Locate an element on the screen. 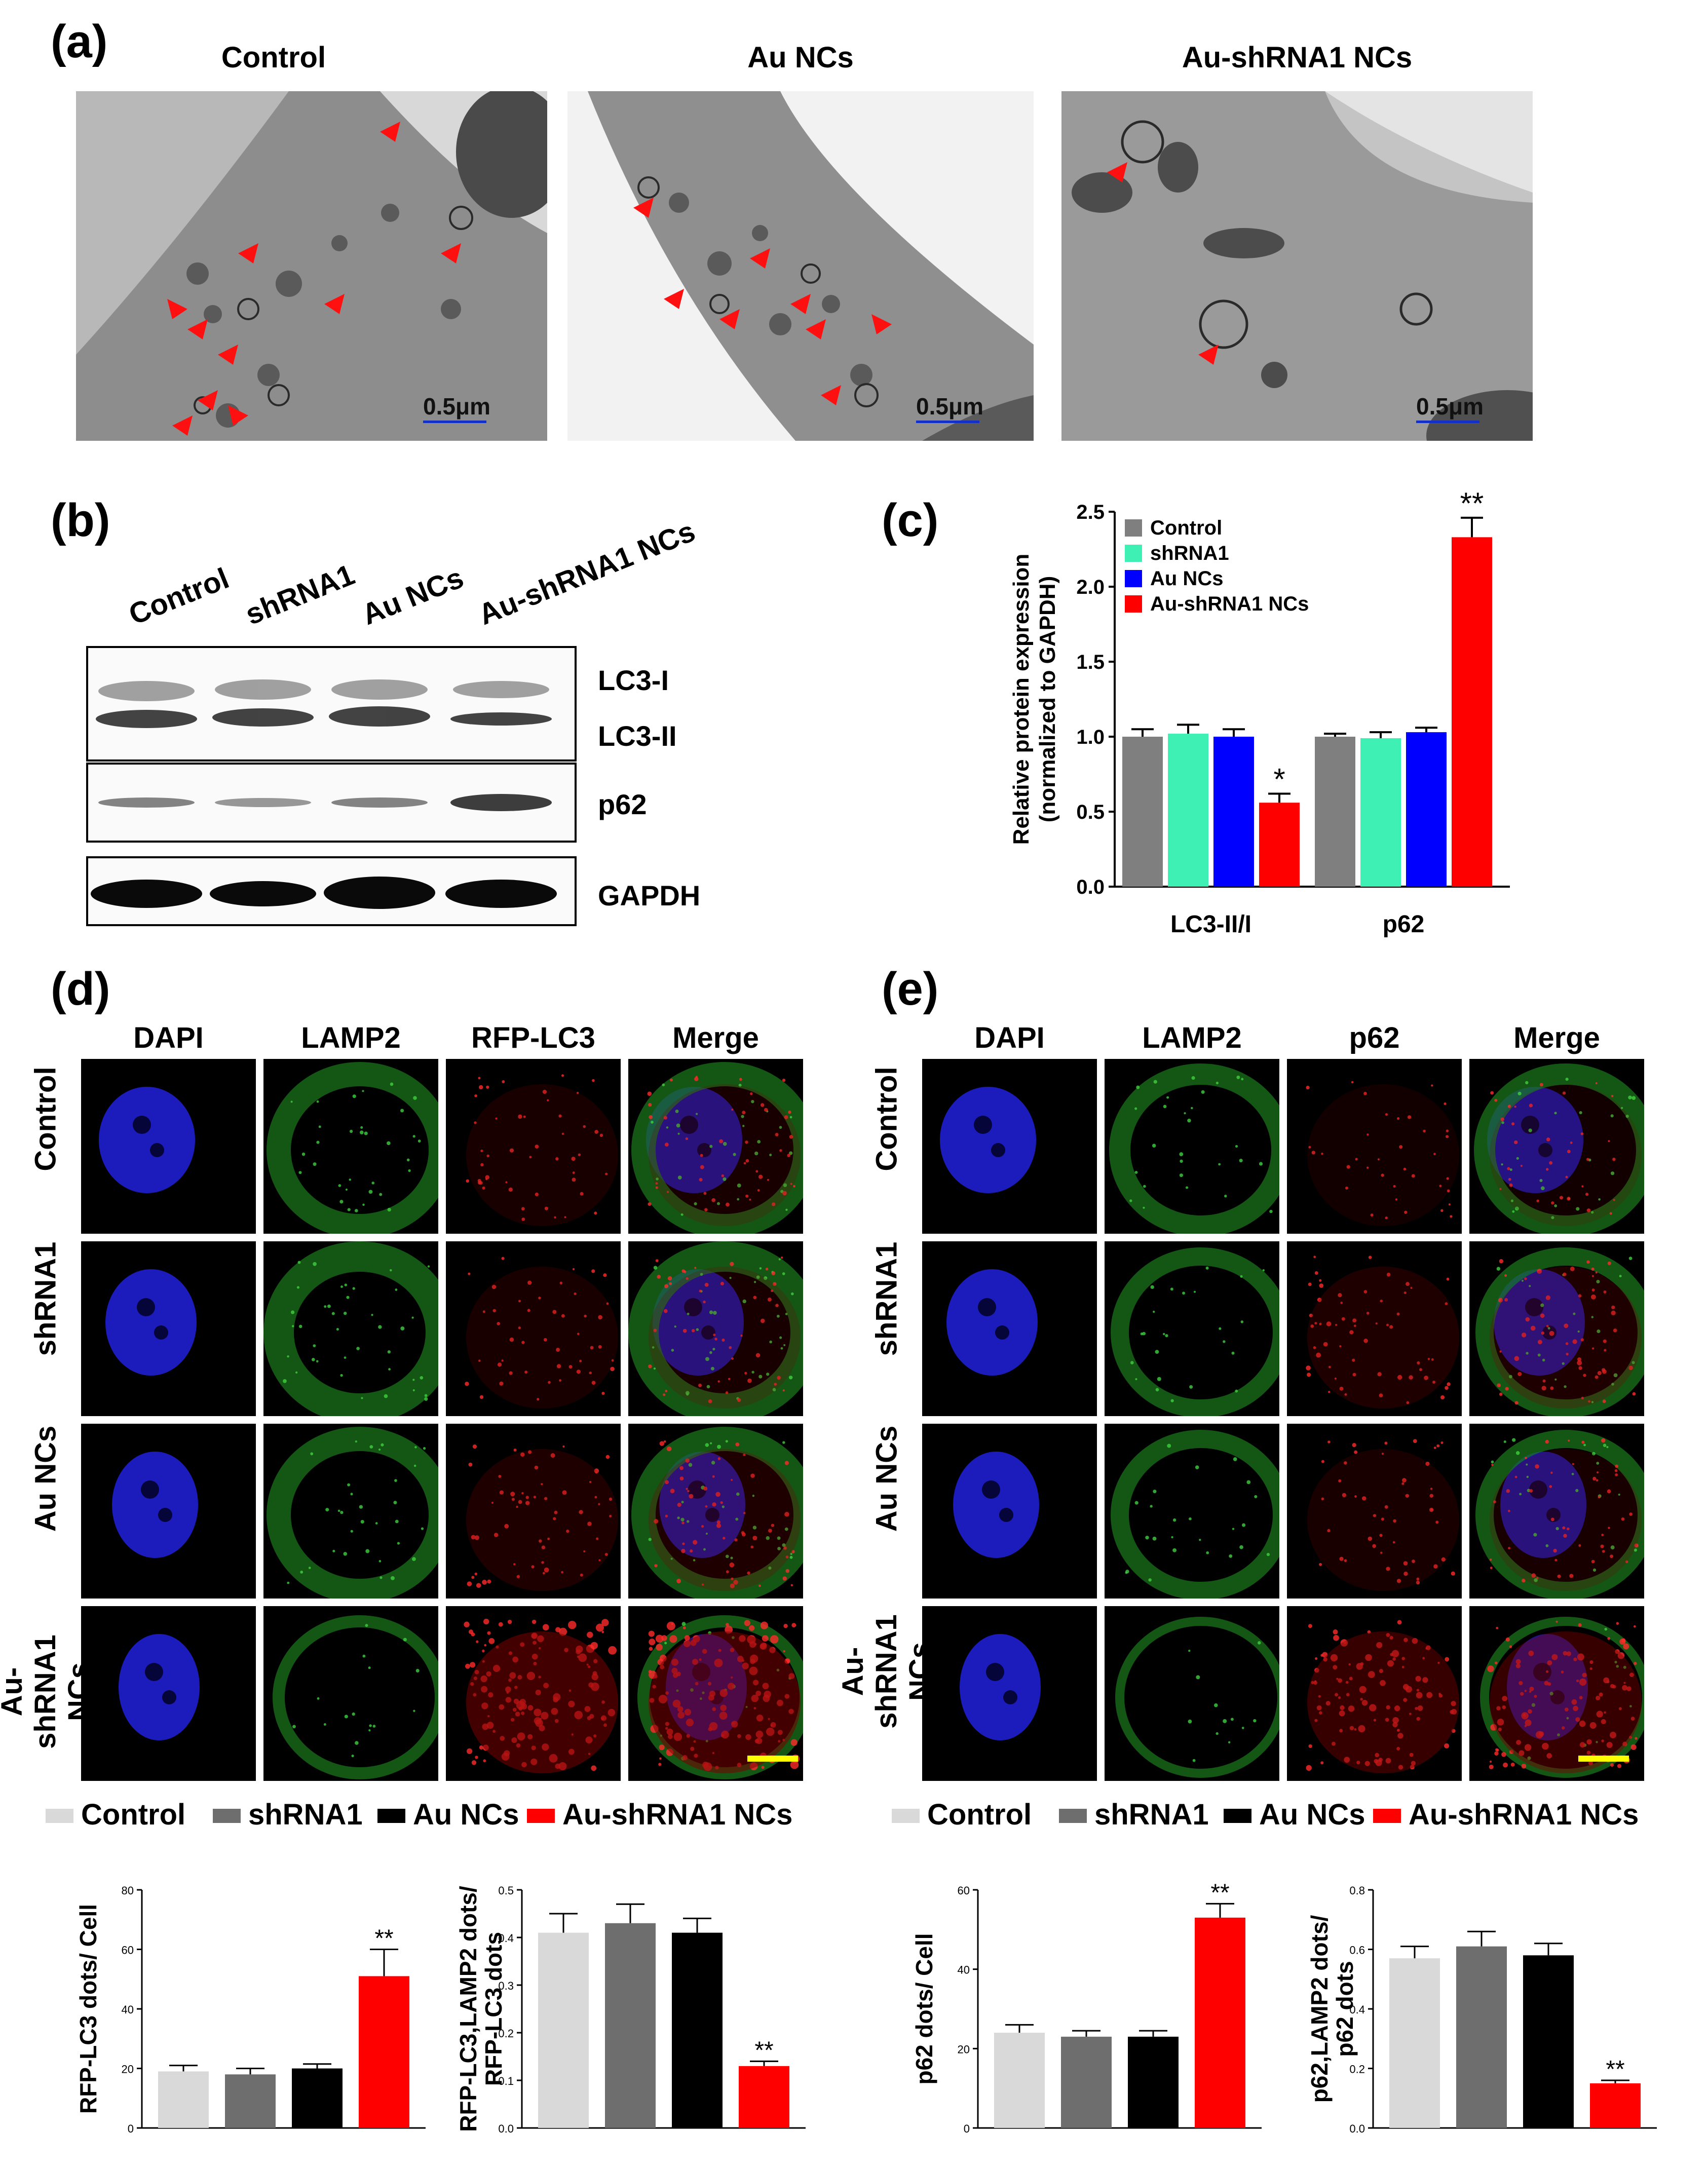 Image resolution: width=1708 pixels, height=2168 pixels. panel-d-col-dapi: DAPI is located at coordinates (168, 1037).